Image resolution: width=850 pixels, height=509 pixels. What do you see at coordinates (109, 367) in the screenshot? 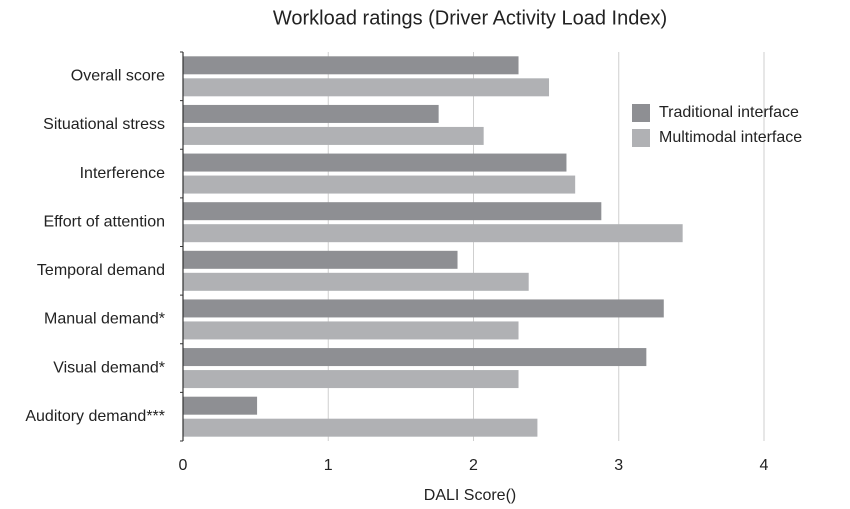
I see `y-tick-label: Visual demand*` at bounding box center [109, 367].